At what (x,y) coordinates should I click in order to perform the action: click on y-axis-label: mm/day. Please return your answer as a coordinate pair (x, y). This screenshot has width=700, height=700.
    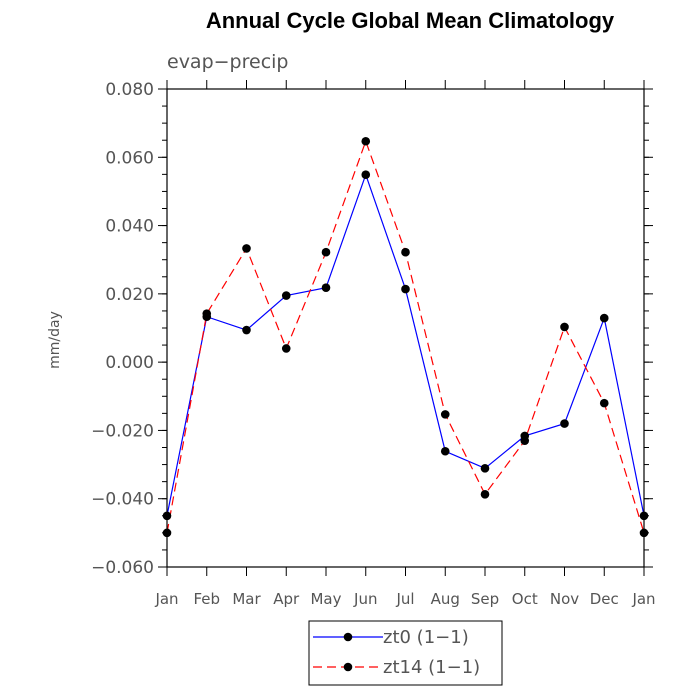
    Looking at the image, I should click on (55, 340).